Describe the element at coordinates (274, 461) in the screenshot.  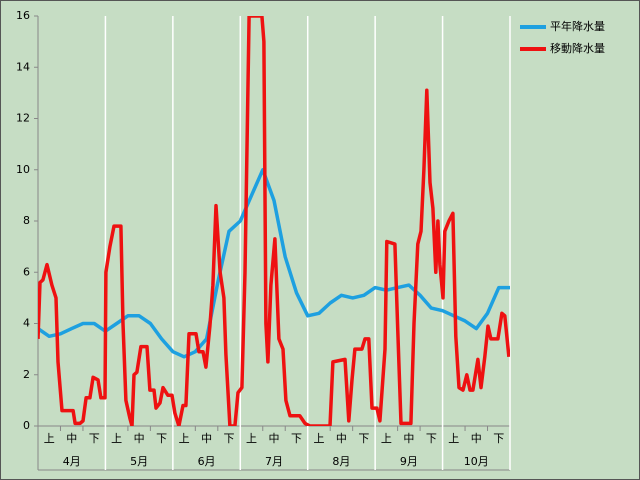
I see `month-label: 7月` at that location.